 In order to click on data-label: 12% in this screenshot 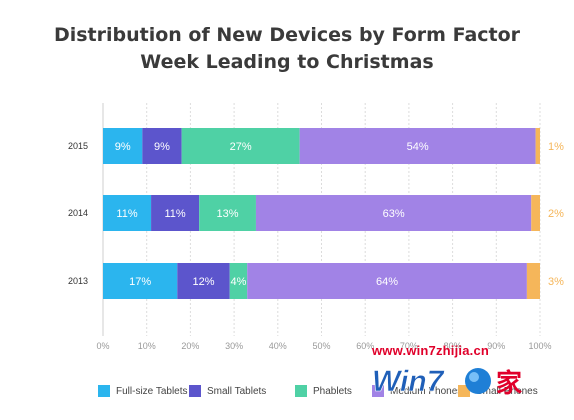, I will do `click(203, 282)`.